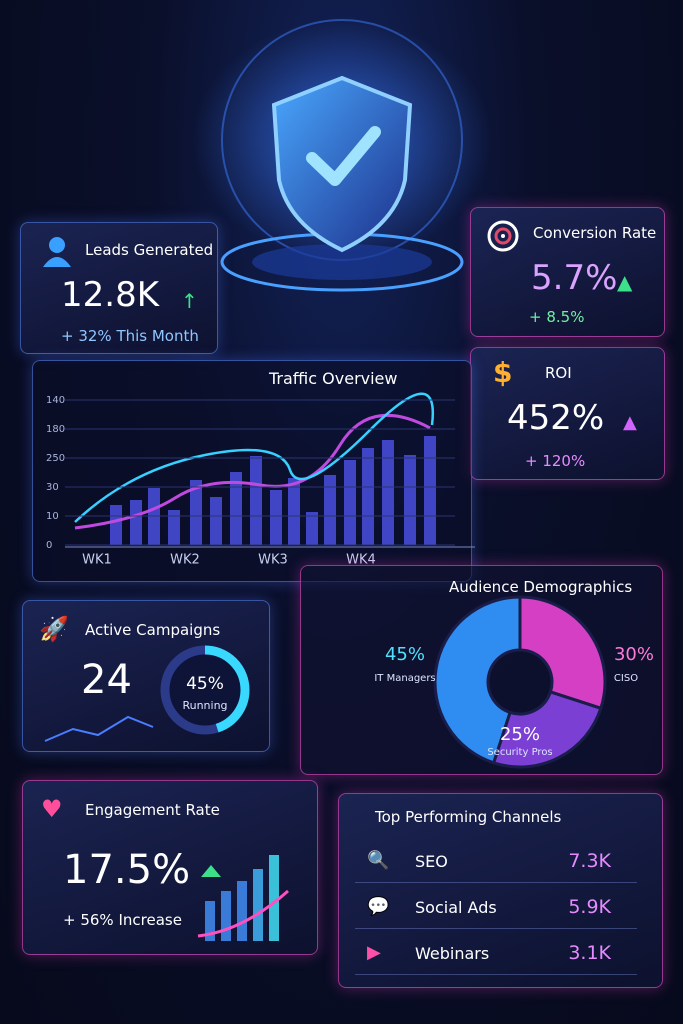 Image resolution: width=683 pixels, height=1024 pixels. What do you see at coordinates (333, 378) in the screenshot?
I see `title: Traffic Overview` at bounding box center [333, 378].